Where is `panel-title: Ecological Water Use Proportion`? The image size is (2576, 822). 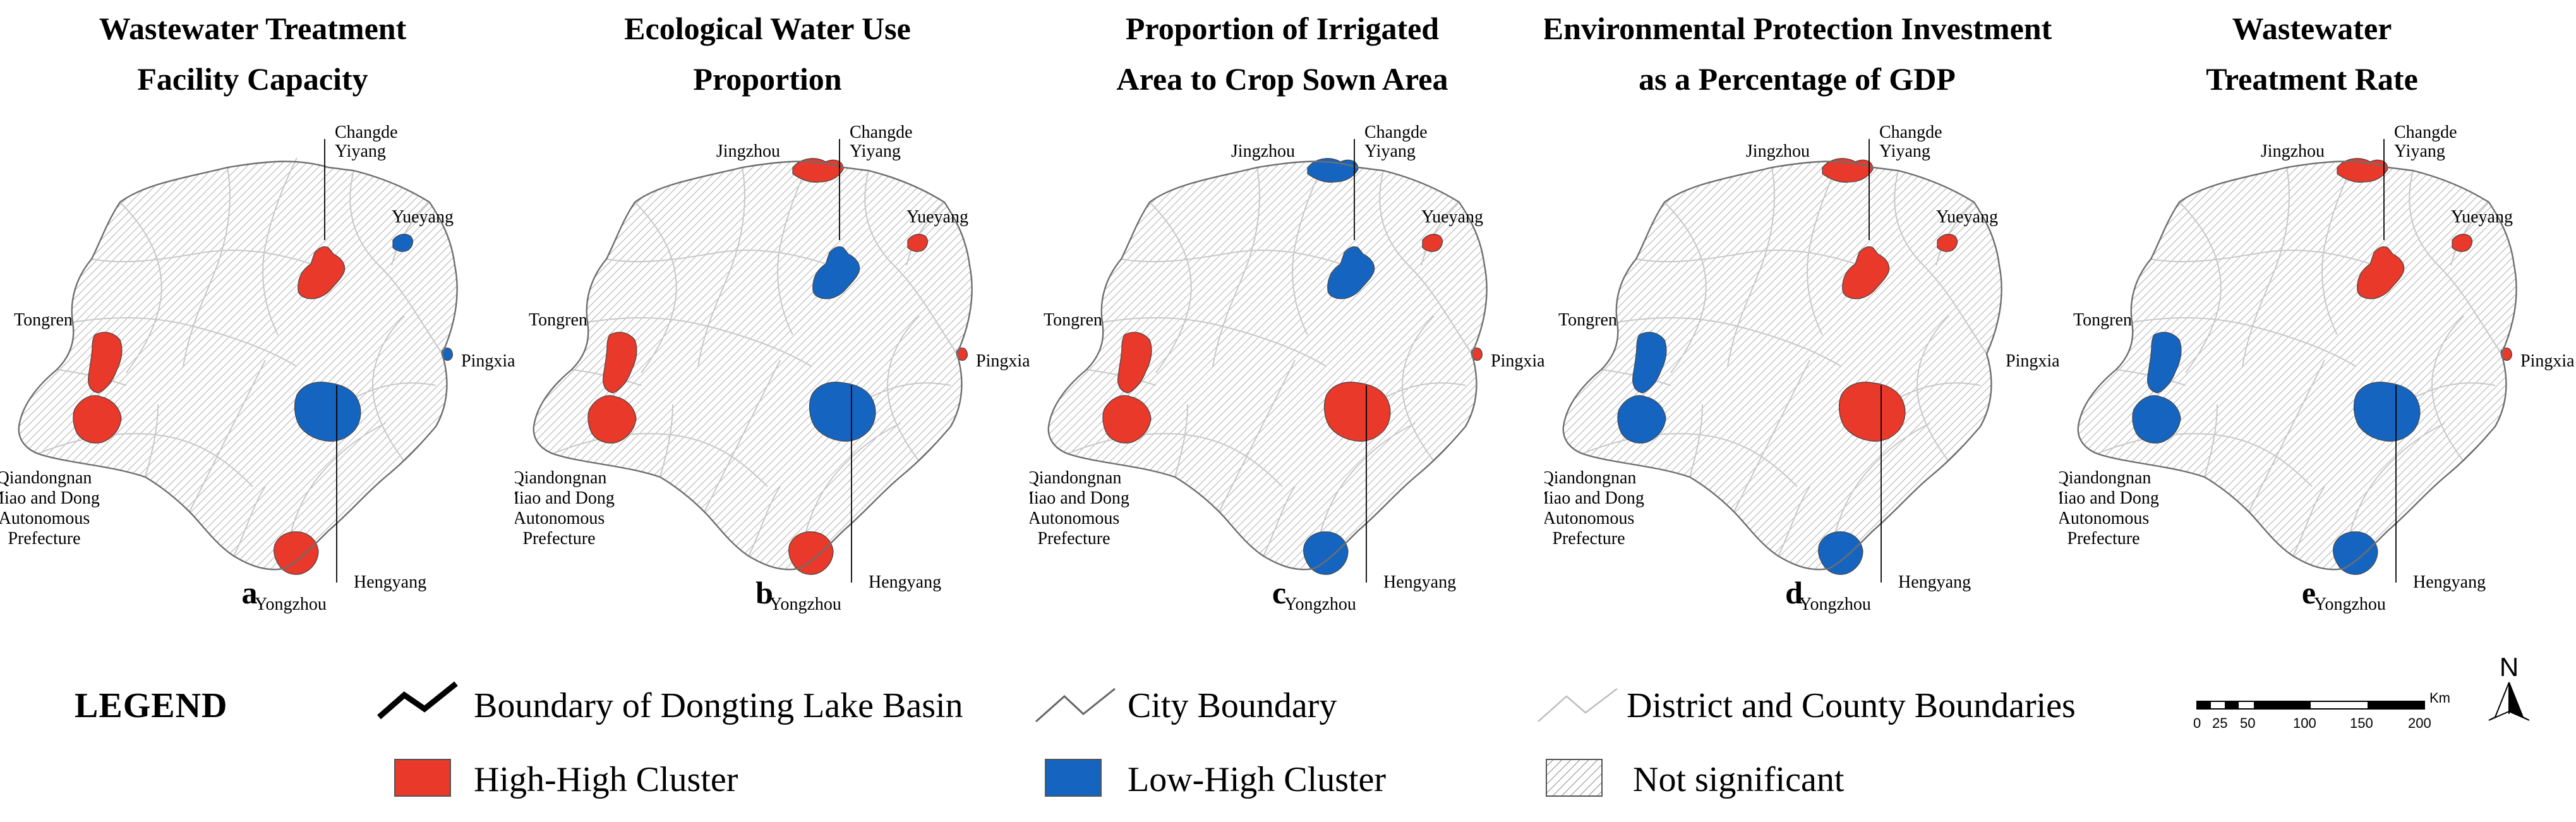 panel-title: Ecological Water Use Proportion is located at coordinates (767, 54).